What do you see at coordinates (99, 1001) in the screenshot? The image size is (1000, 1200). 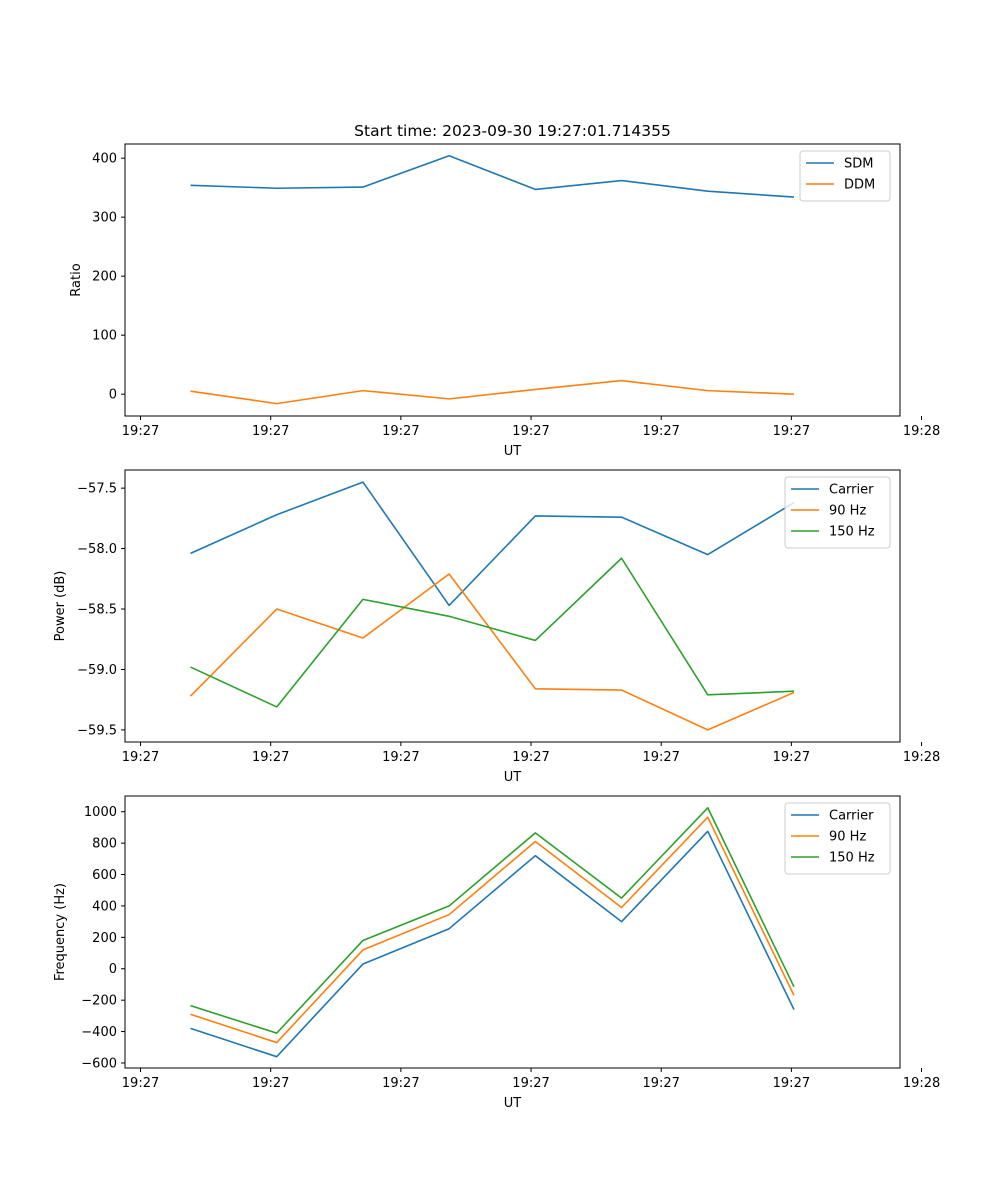 I see `y-tick-label: −200` at bounding box center [99, 1001].